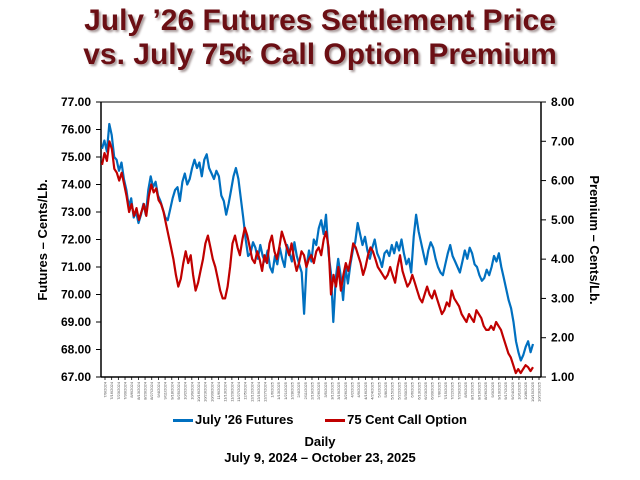 Image resolution: width=640 pixels, height=480 pixels. I want to click on x-tick-label: 10/16/2024, so click(198, 391).